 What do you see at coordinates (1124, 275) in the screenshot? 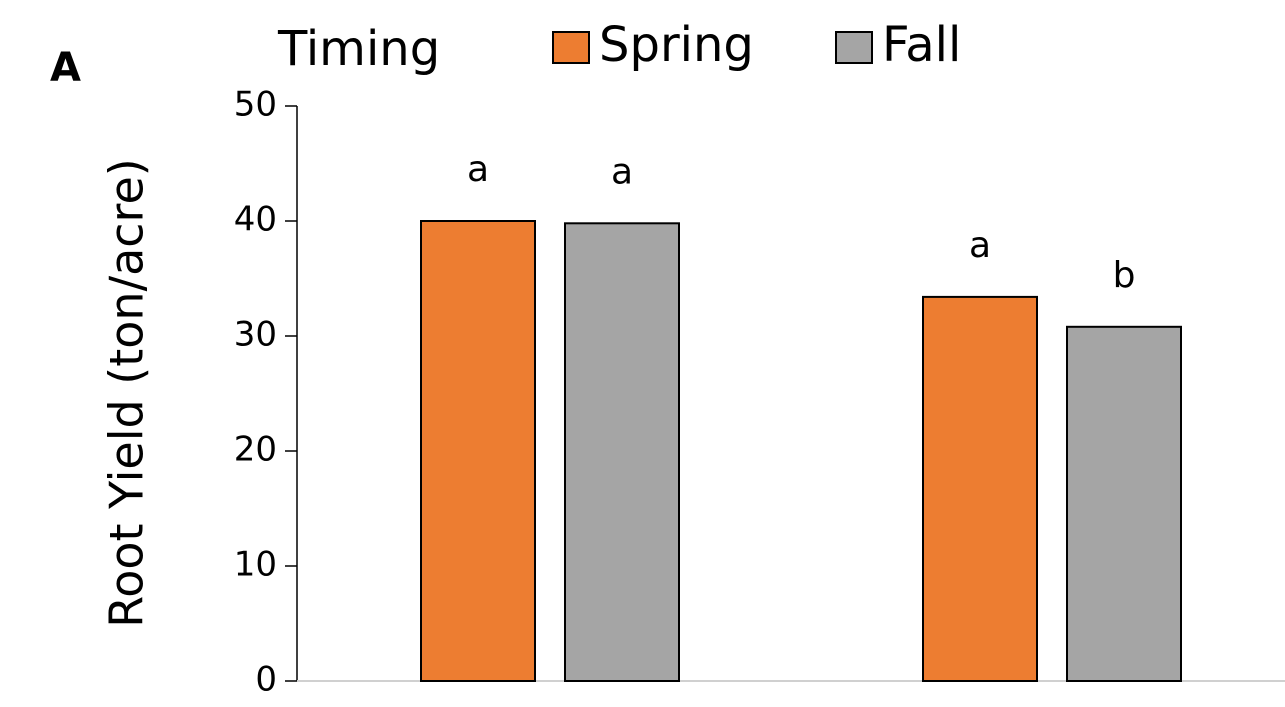
I see `significance-label: b` at bounding box center [1124, 275].